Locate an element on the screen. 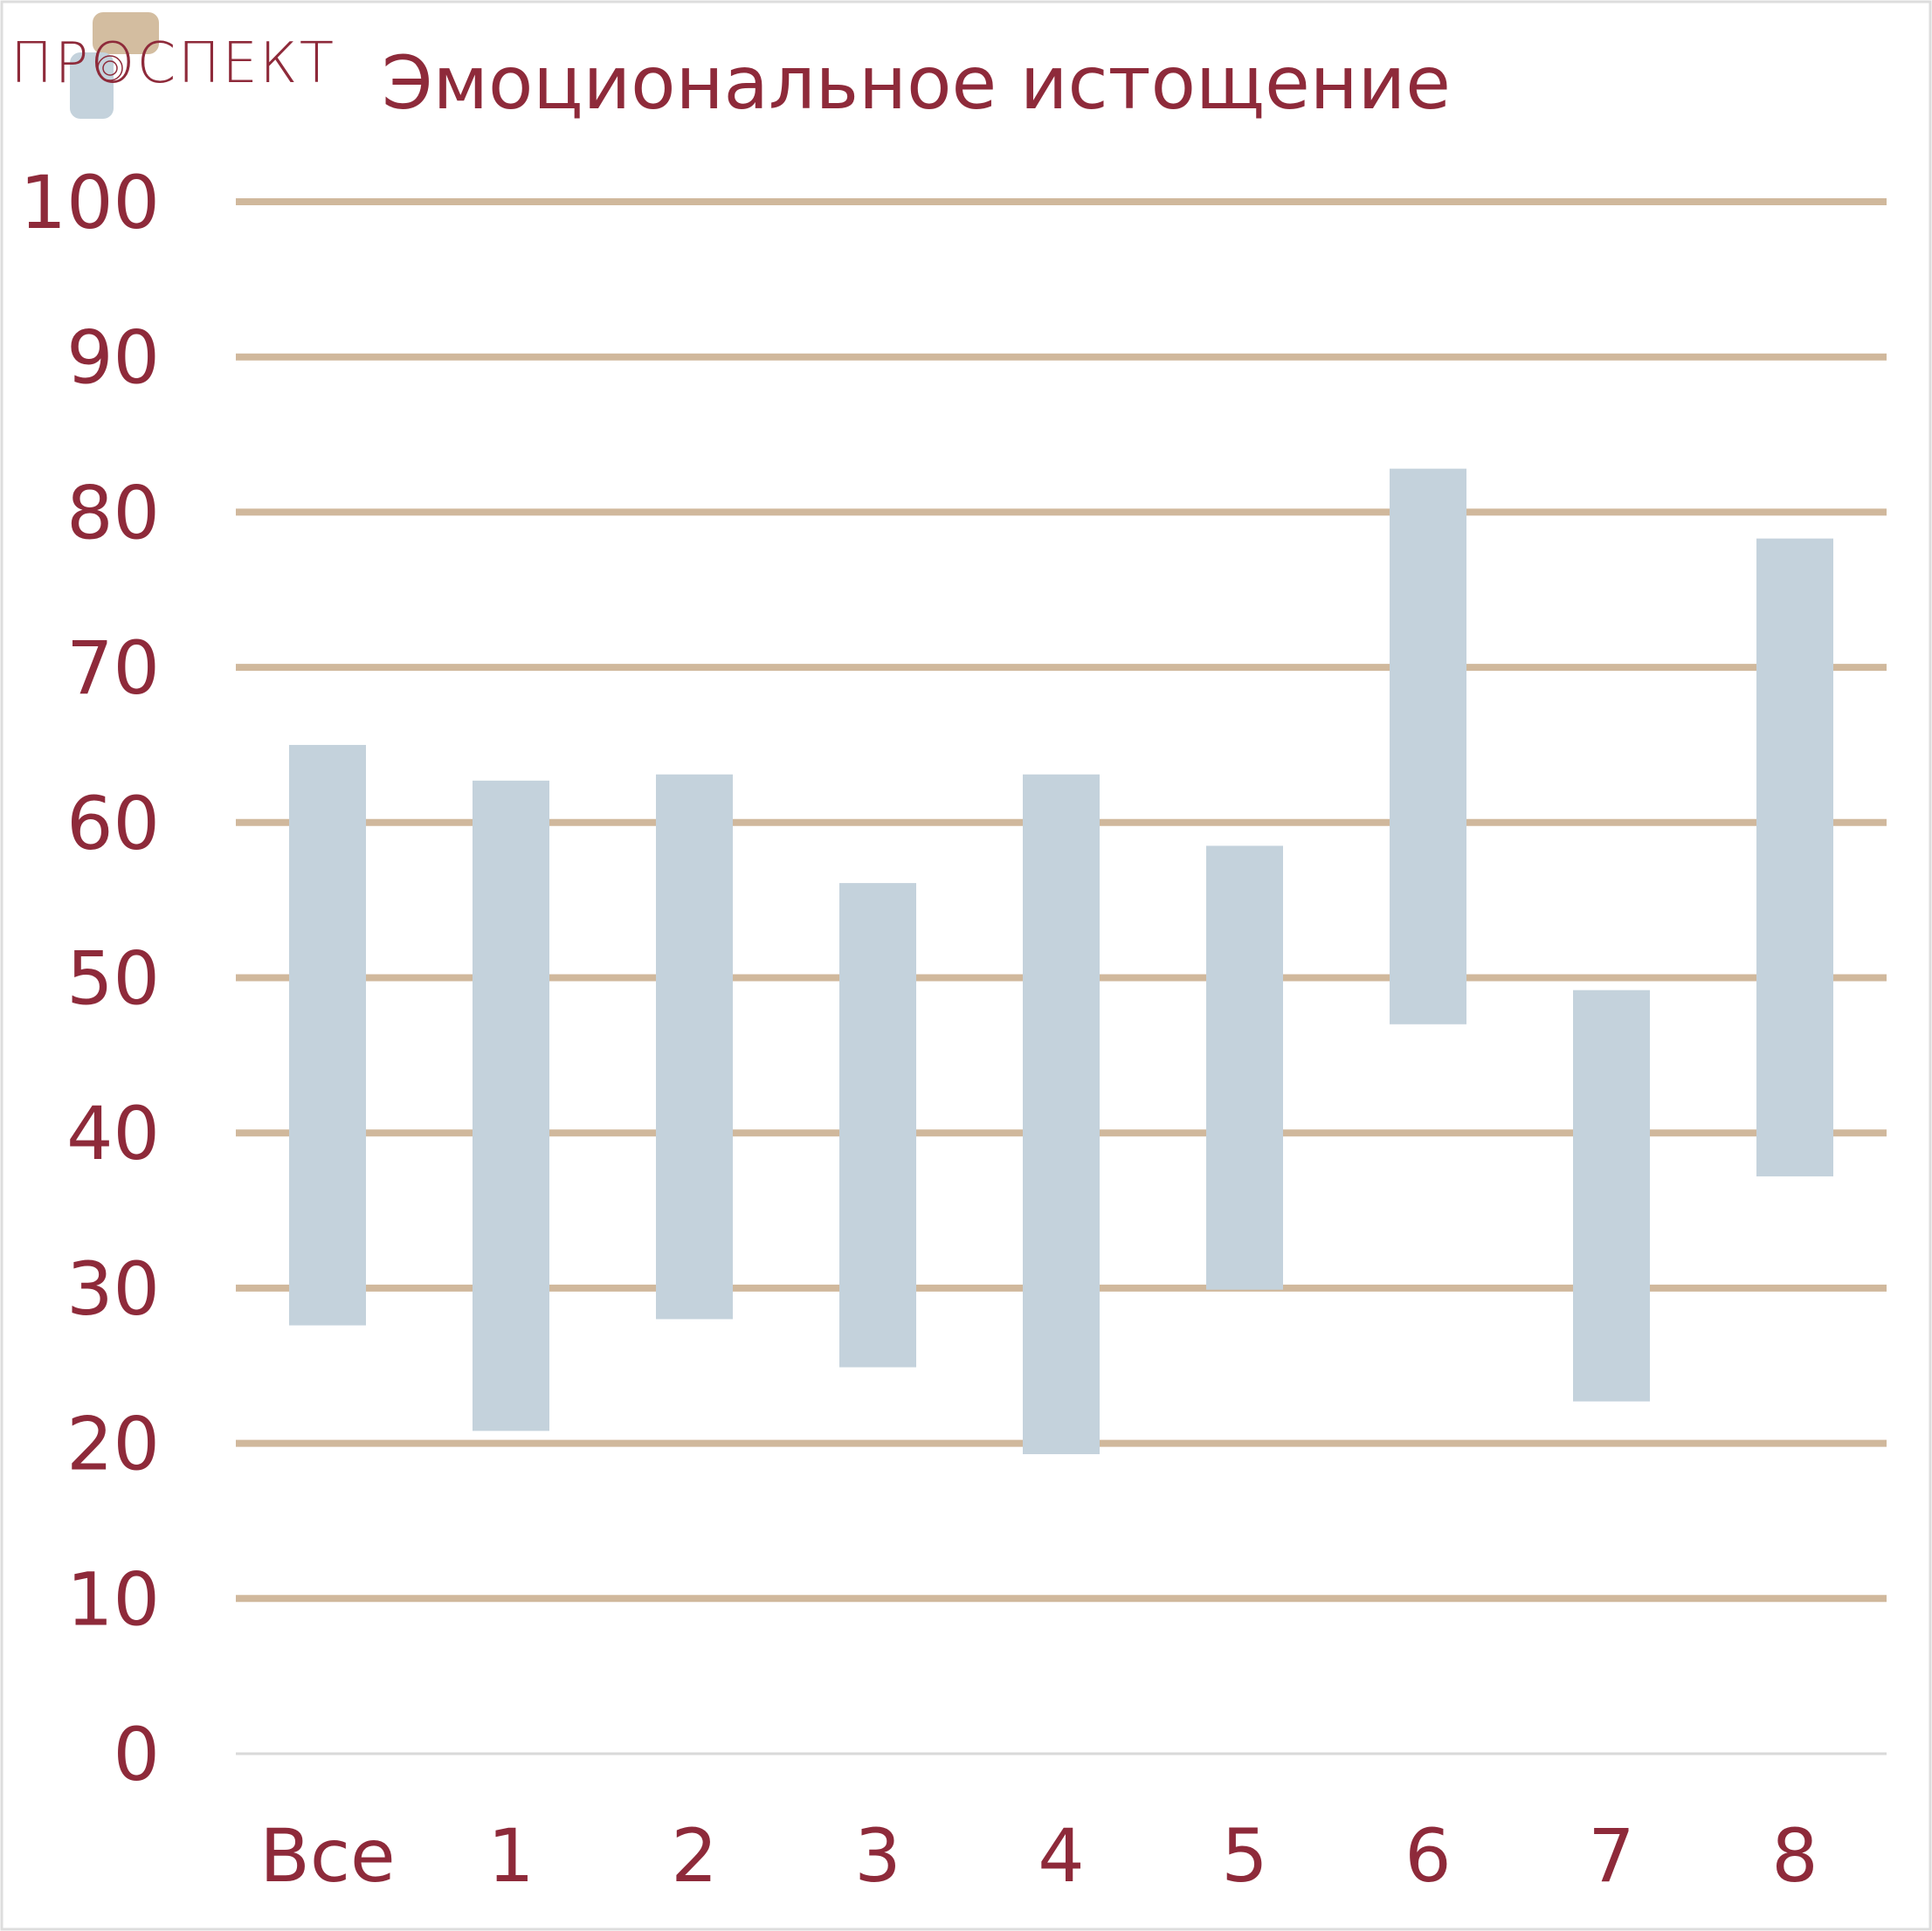 The width and height of the screenshot is (1932, 1931). x-tick-label: 3 is located at coordinates (877, 1856).